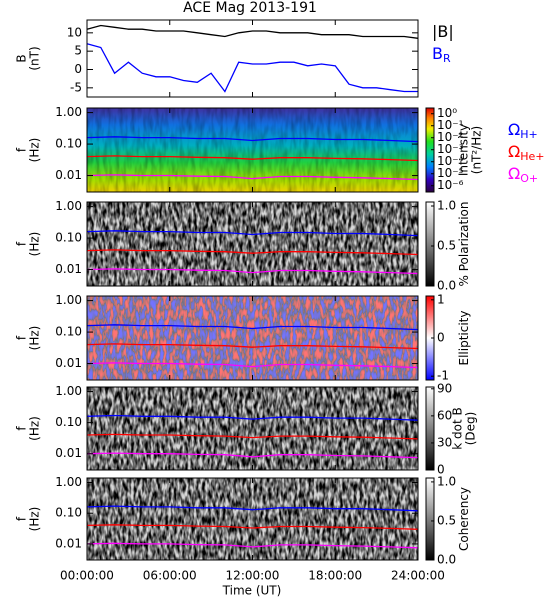 The width and height of the screenshot is (550, 600). Describe the element at coordinates (529, 178) in the screenshot. I see `legend-subscript: O+` at that location.